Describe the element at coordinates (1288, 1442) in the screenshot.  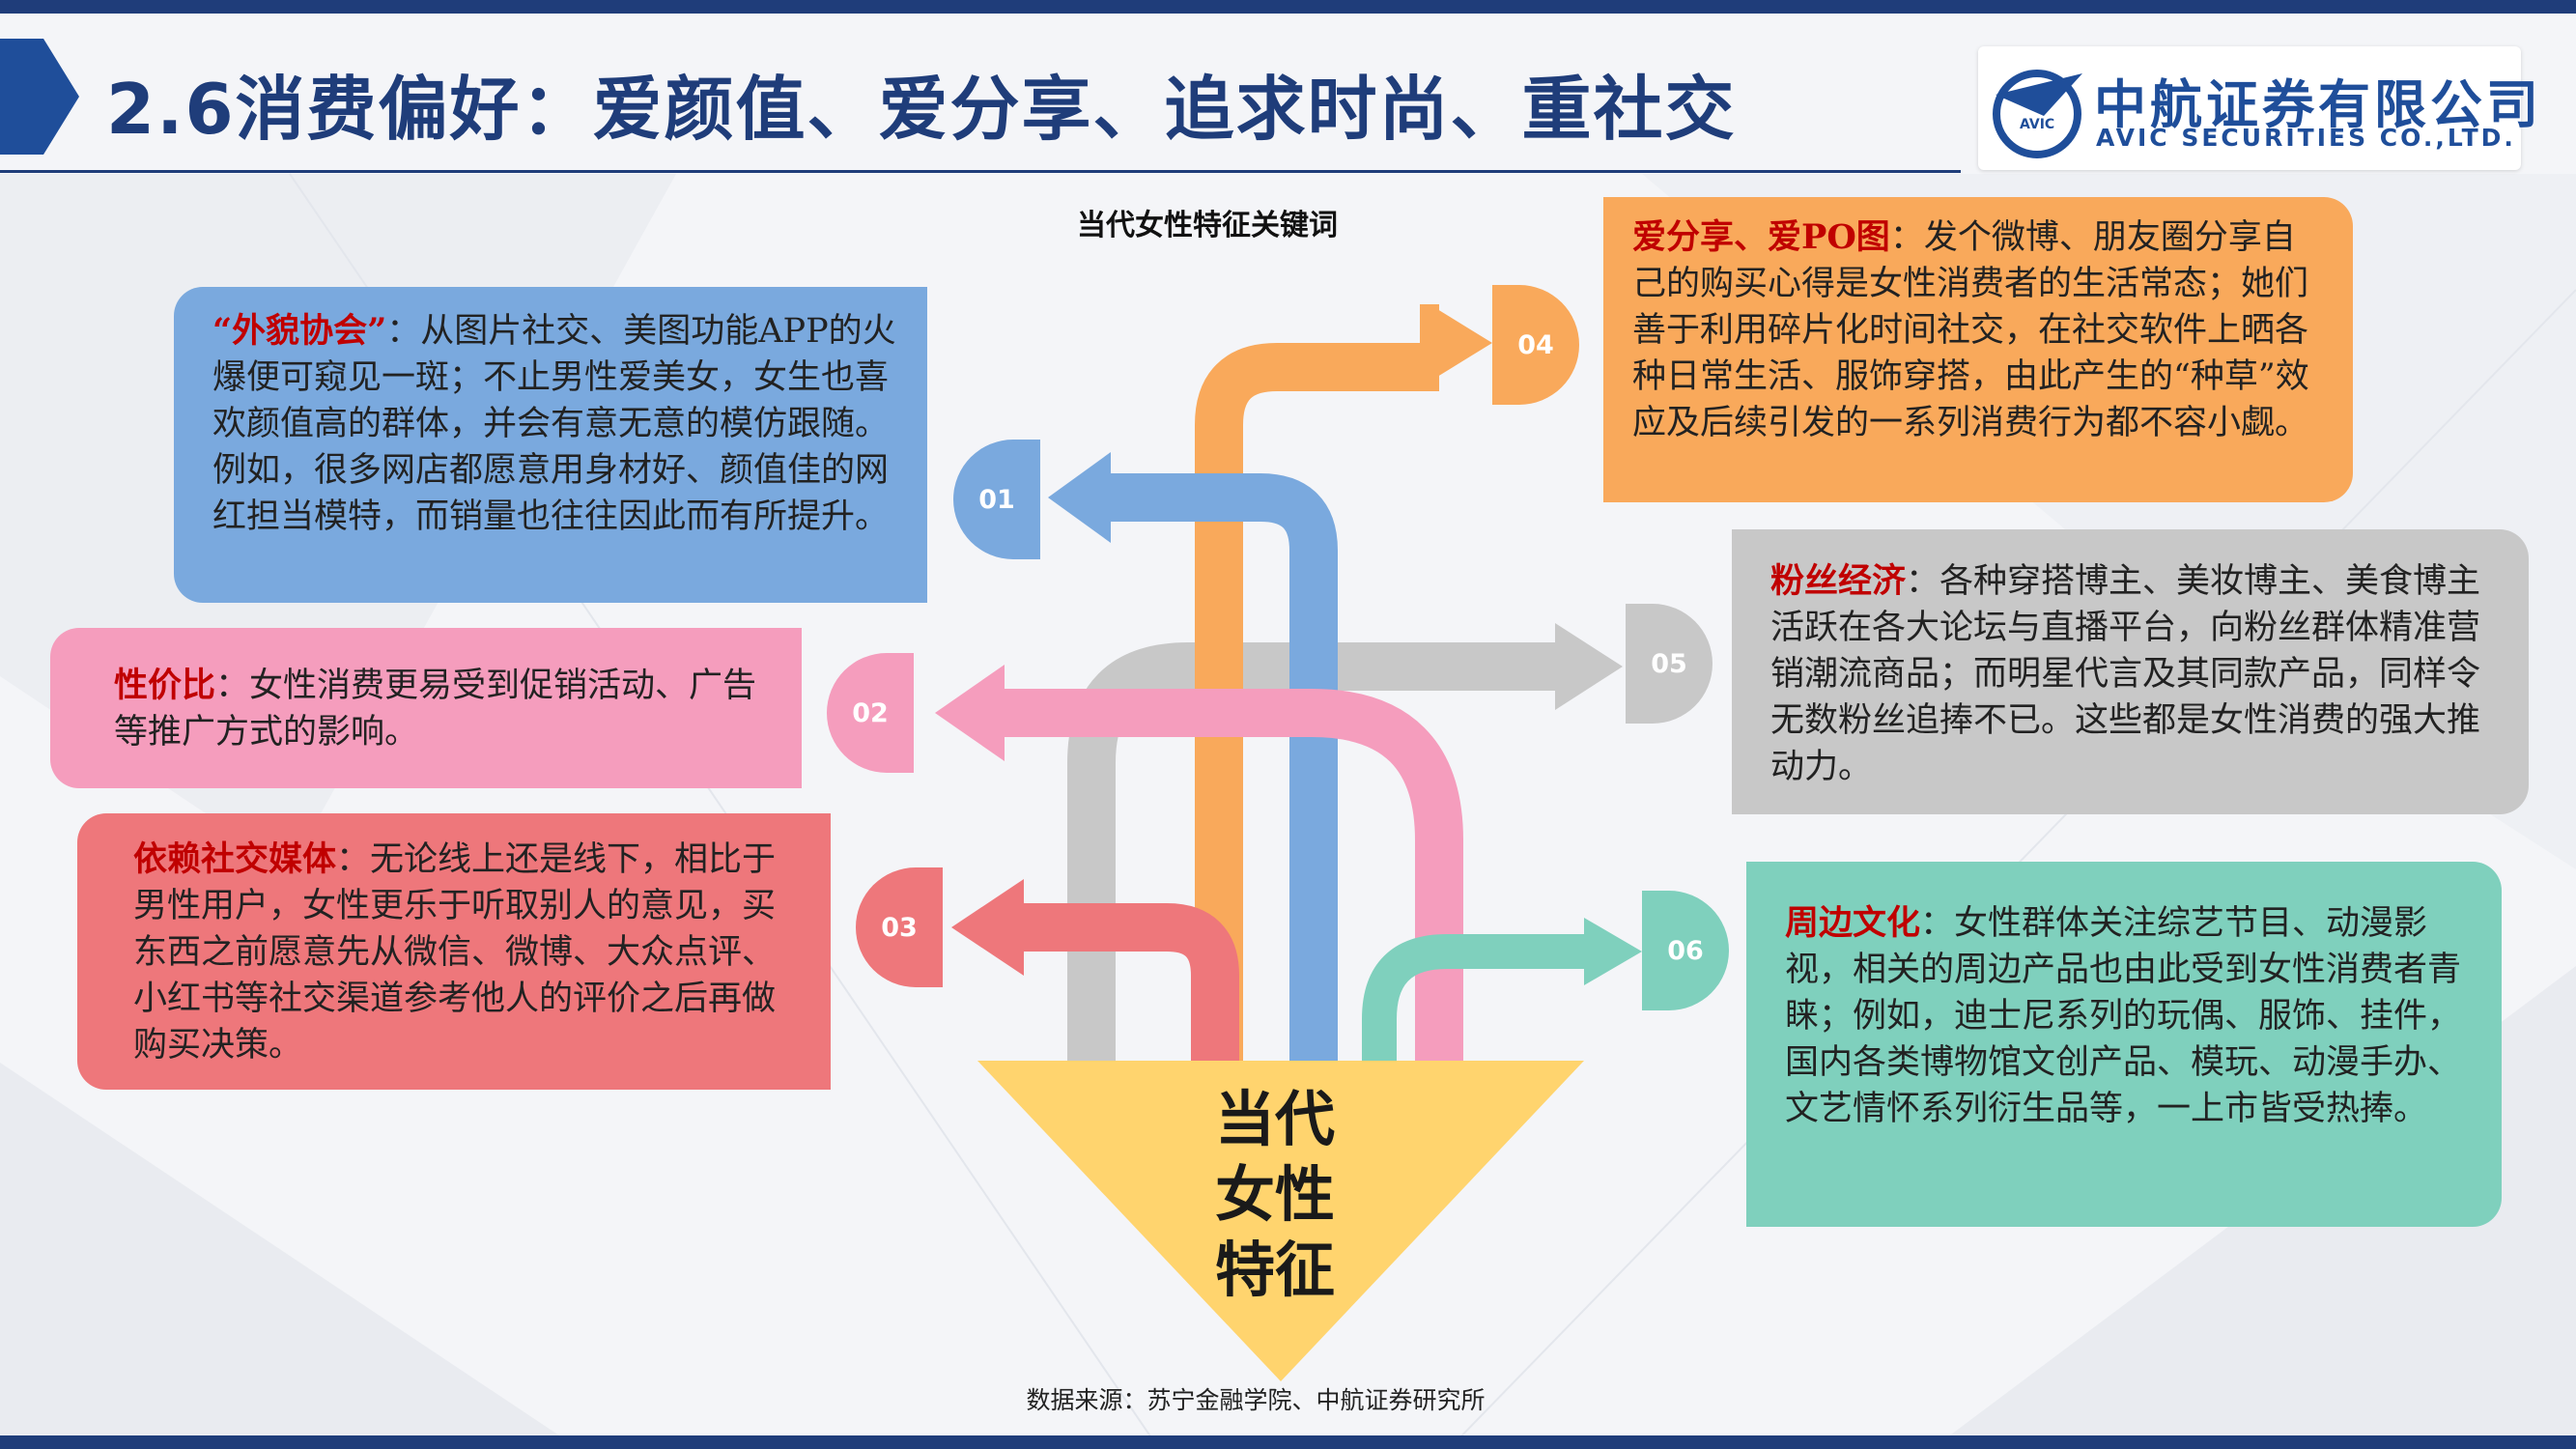
I see `bottom-bar` at that location.